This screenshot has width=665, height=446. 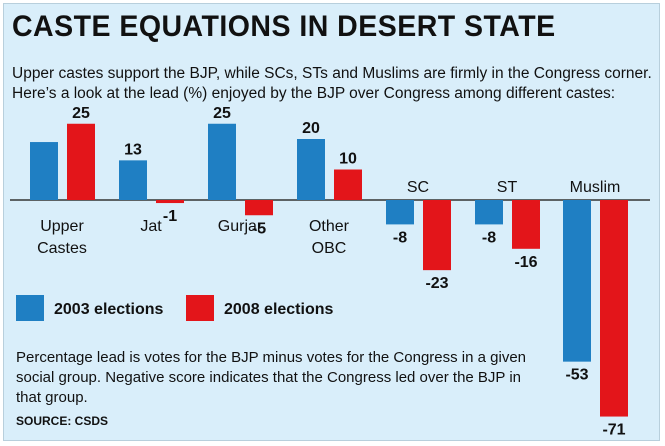 I want to click on category-label-upper-castes: Castes, so click(x=62, y=248).